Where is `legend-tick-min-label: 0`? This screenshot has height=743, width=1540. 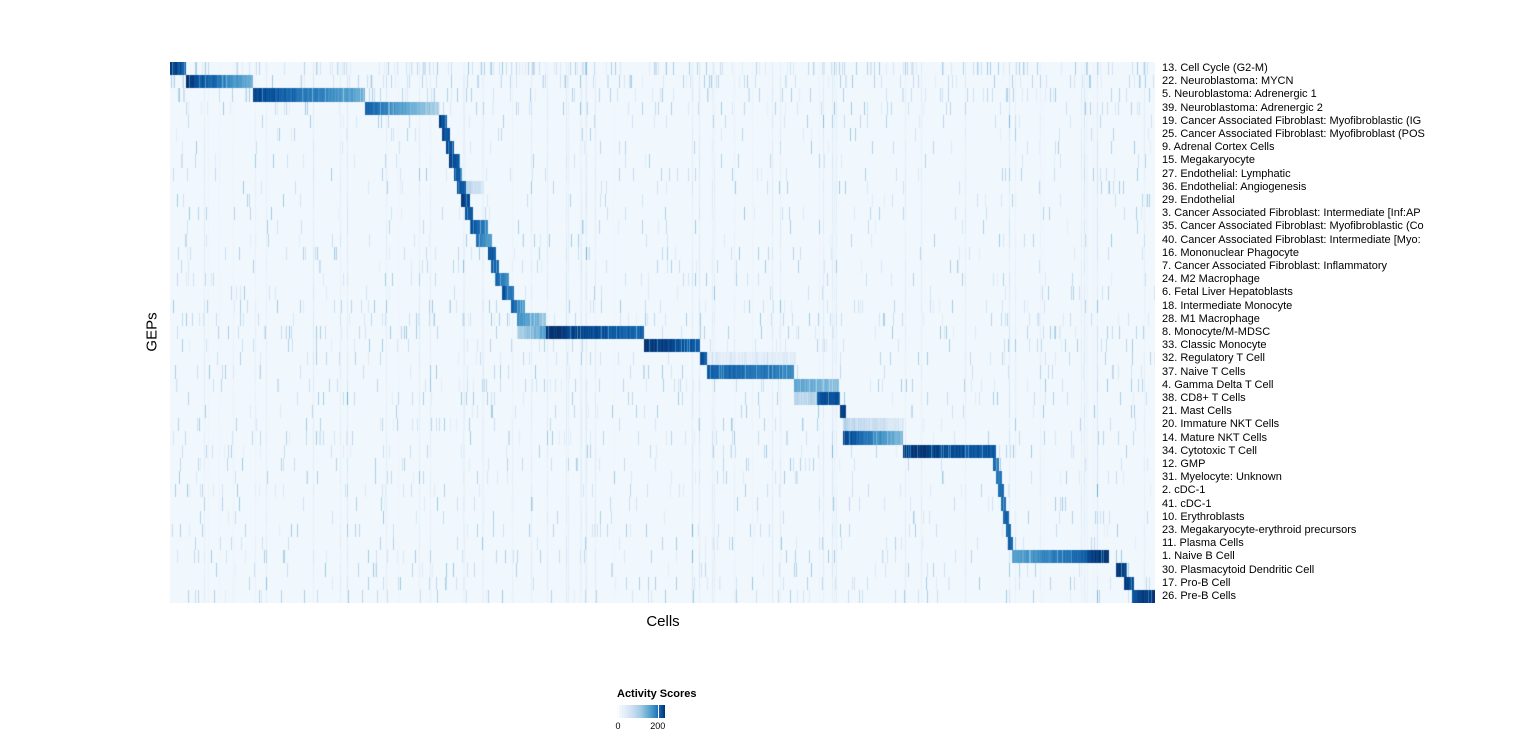 legend-tick-min-label: 0 is located at coordinates (618, 726).